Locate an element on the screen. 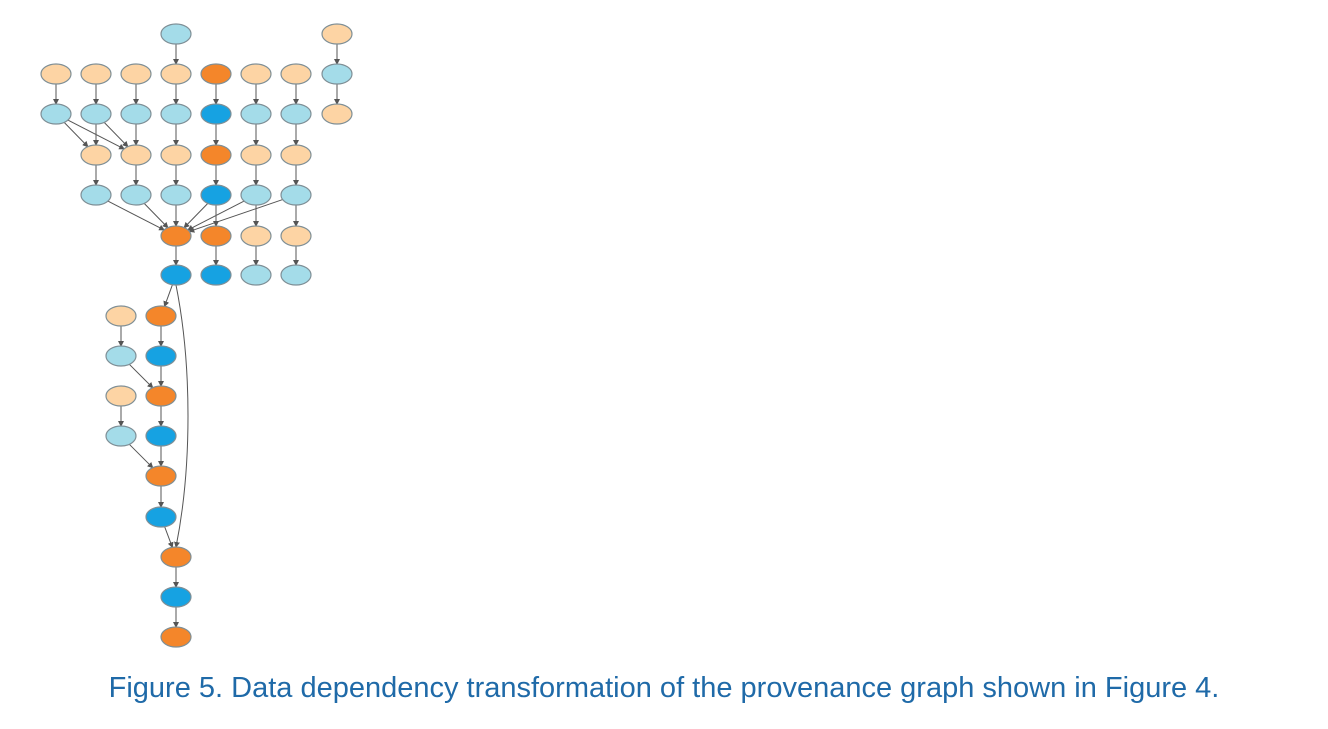  node-b7 is located at coordinates (337, 114).